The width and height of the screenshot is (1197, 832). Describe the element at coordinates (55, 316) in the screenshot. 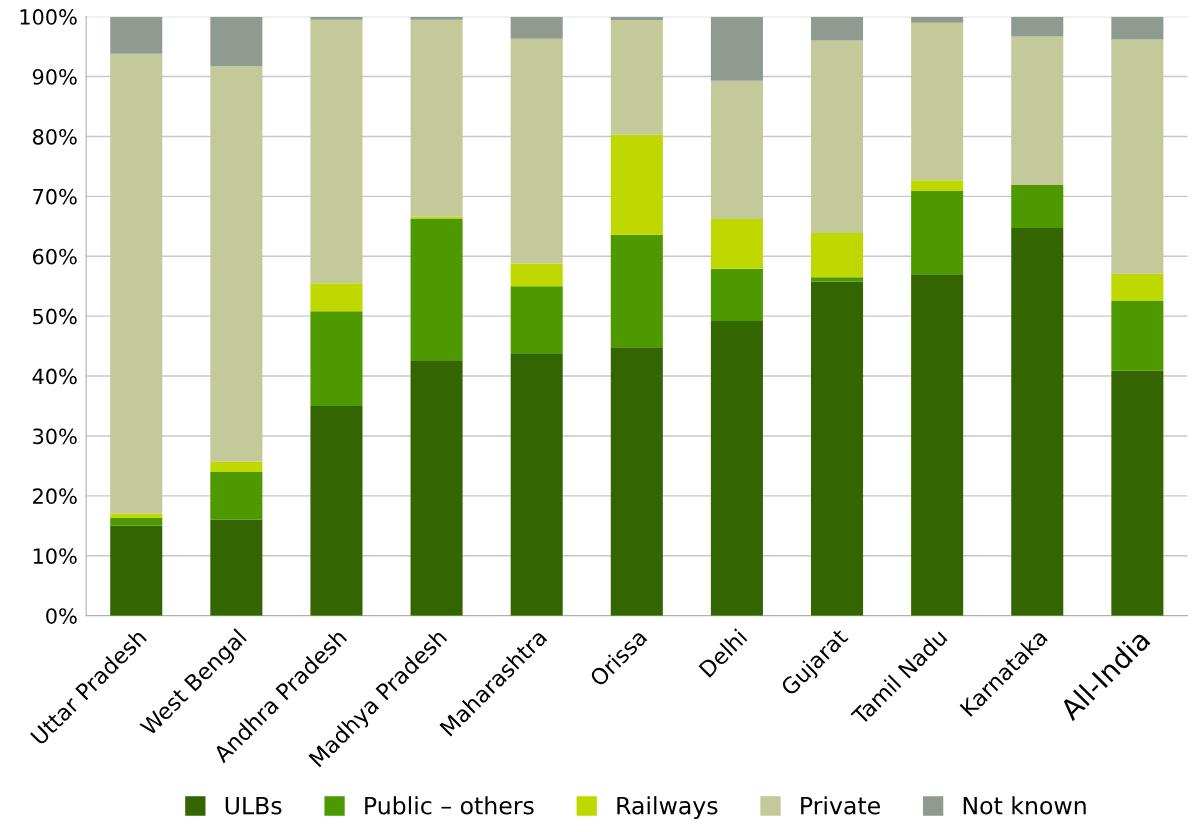

I see `y-tick-label: 50%` at that location.